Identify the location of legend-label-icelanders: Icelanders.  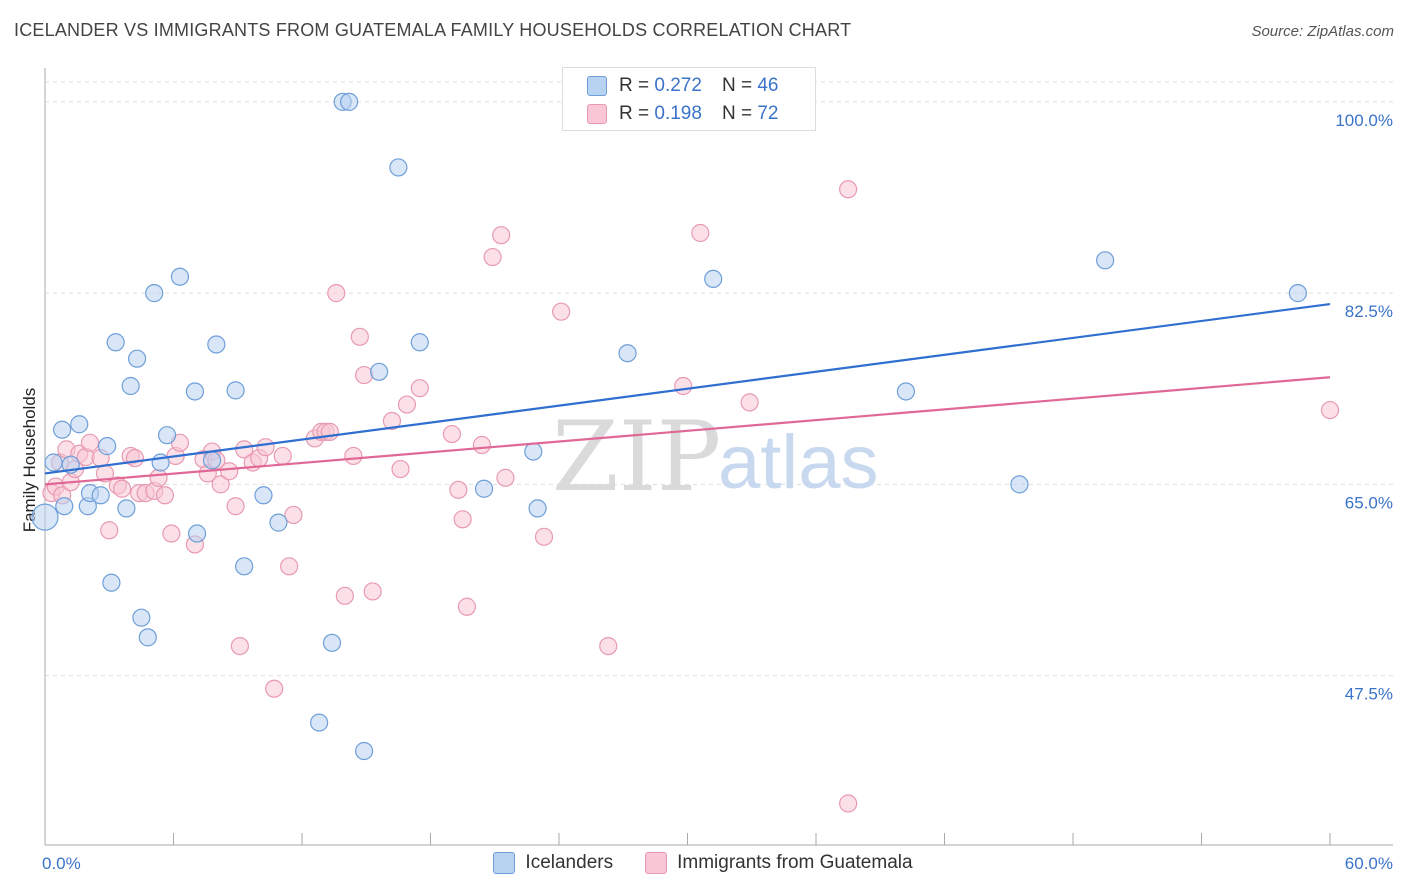
(569, 862).